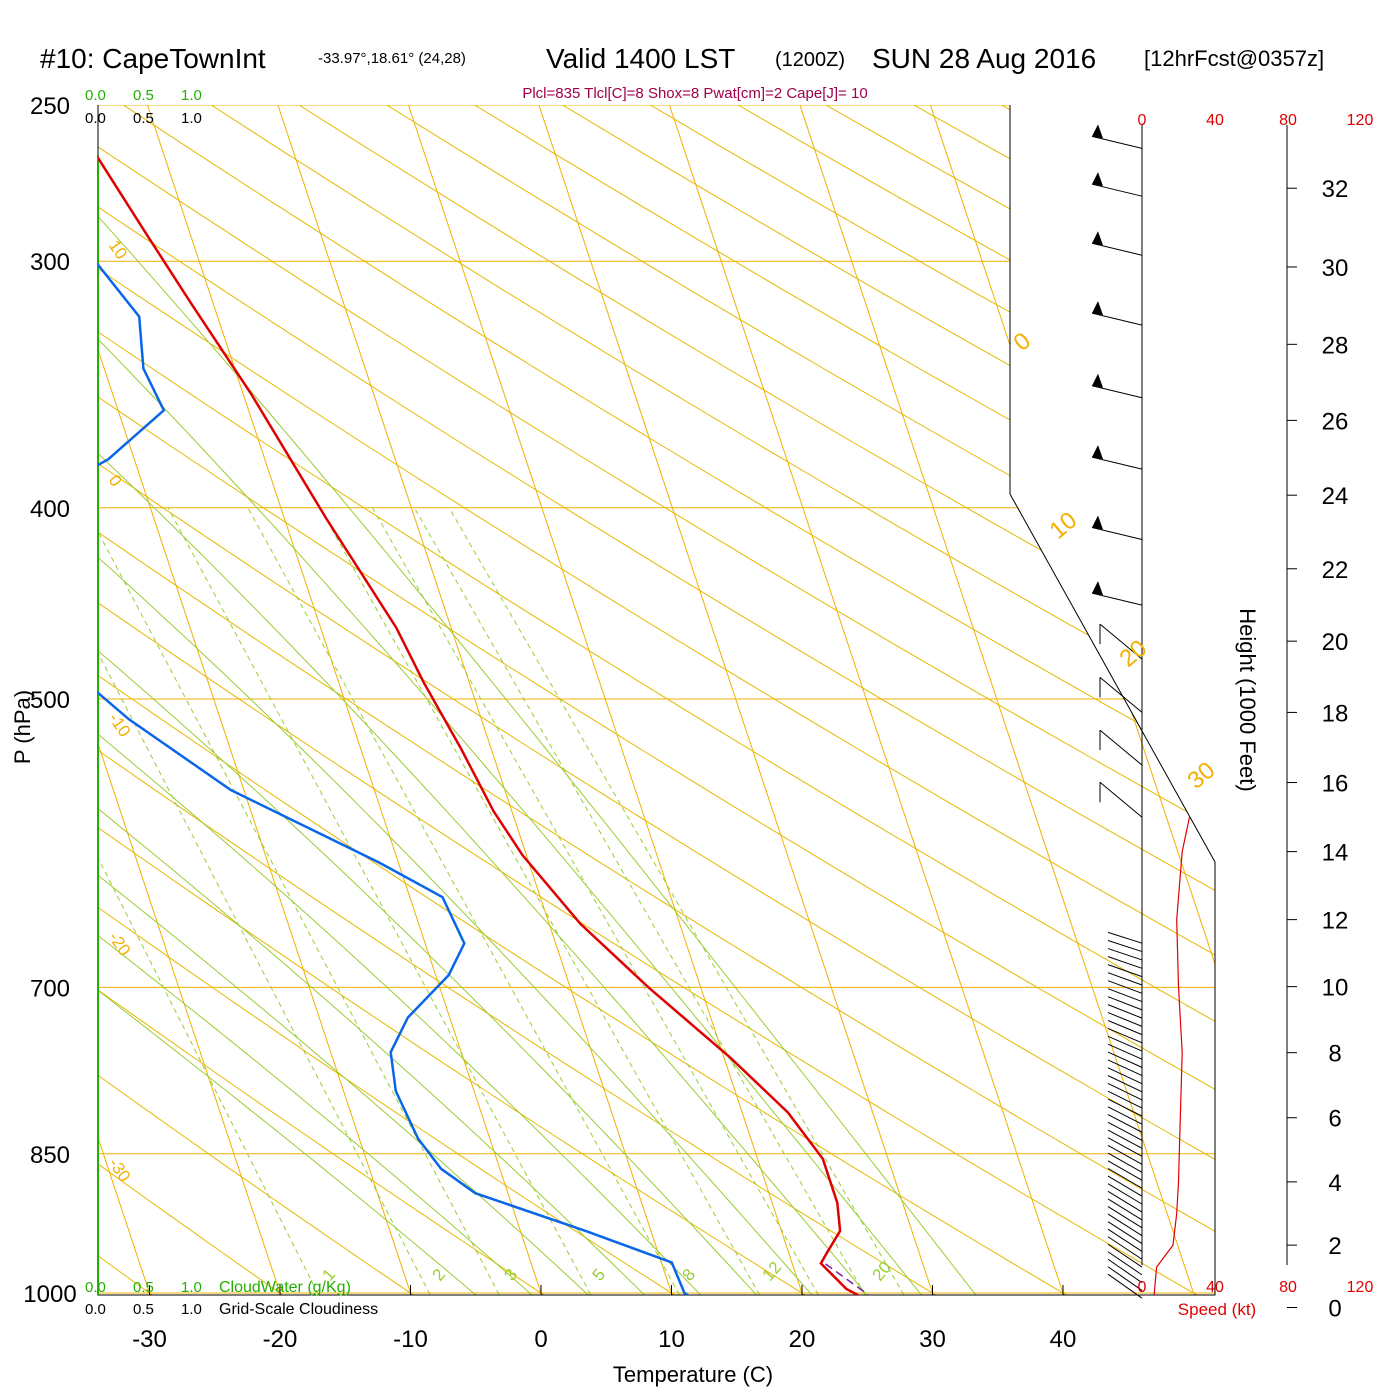  I want to click on isotherm-label: -30, so click(120, 1169).